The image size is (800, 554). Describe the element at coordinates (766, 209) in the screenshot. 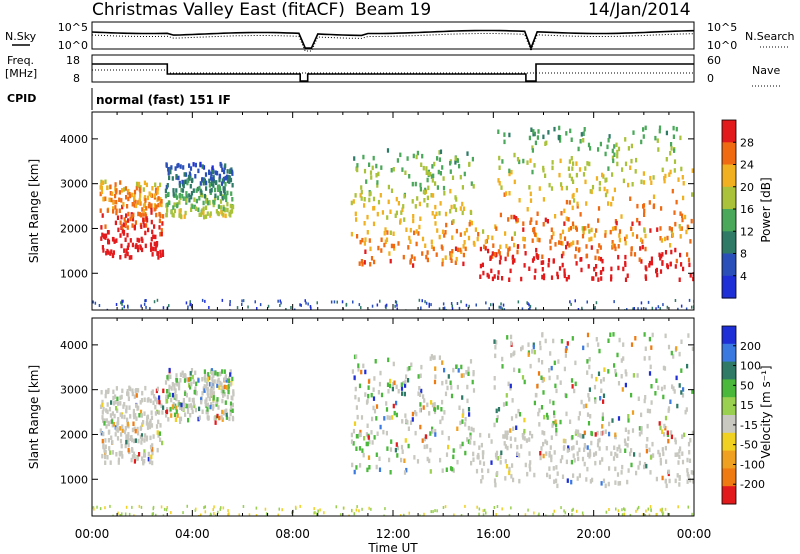

I see `power-colorbar-label: Power [dB]` at that location.